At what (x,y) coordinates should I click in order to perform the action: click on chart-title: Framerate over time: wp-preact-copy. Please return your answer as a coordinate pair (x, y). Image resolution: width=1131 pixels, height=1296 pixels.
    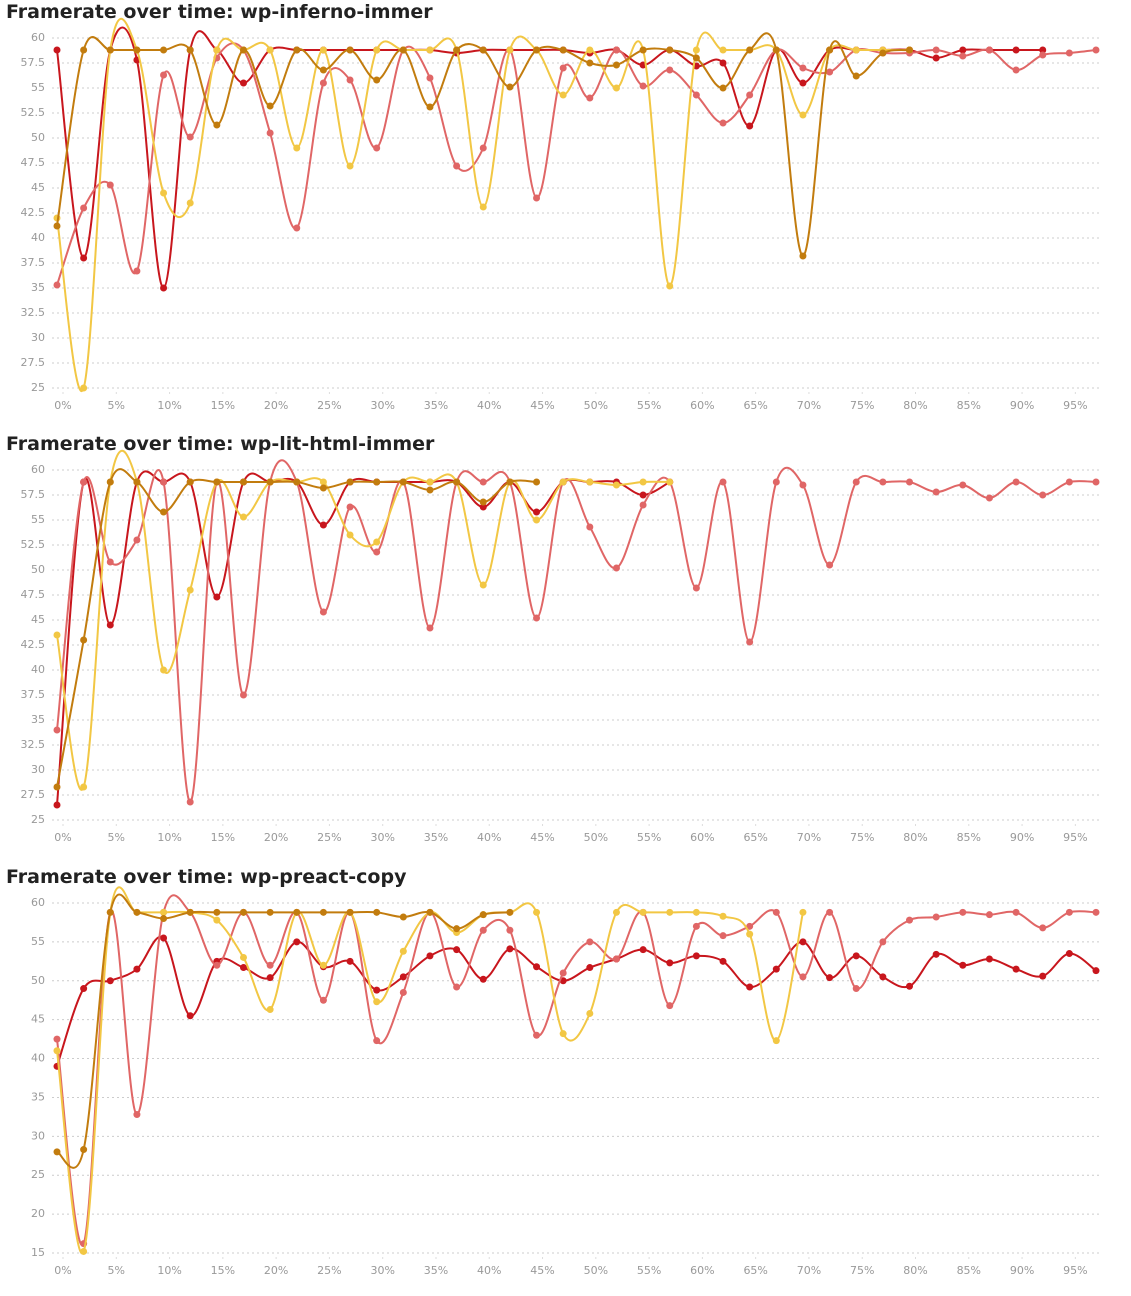
    Looking at the image, I should click on (206, 877).